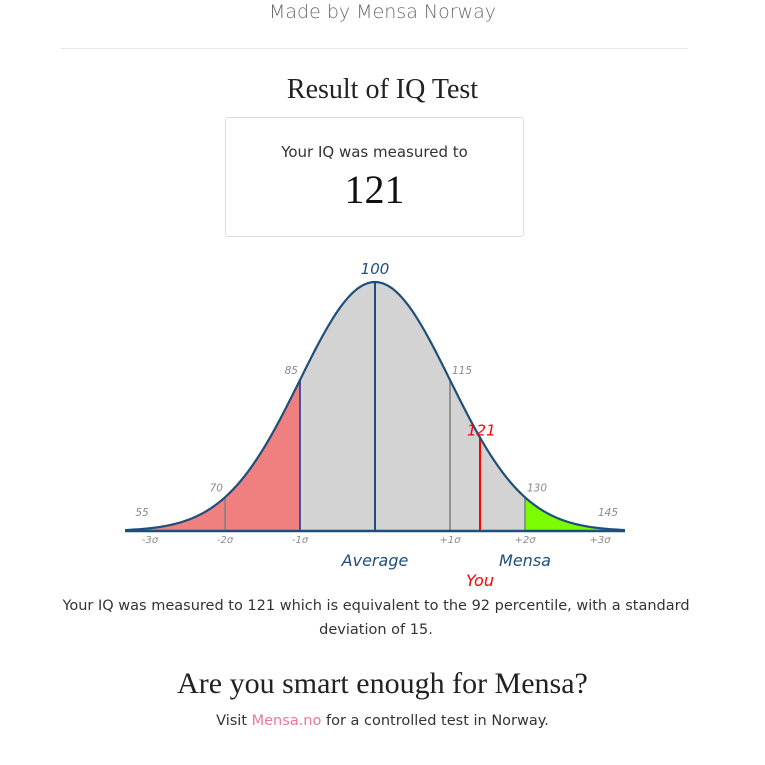 Image resolution: width=765 pixels, height=765 pixels. What do you see at coordinates (374, 152) in the screenshot?
I see `iq-measured-label: Your IQ was measured to` at bounding box center [374, 152].